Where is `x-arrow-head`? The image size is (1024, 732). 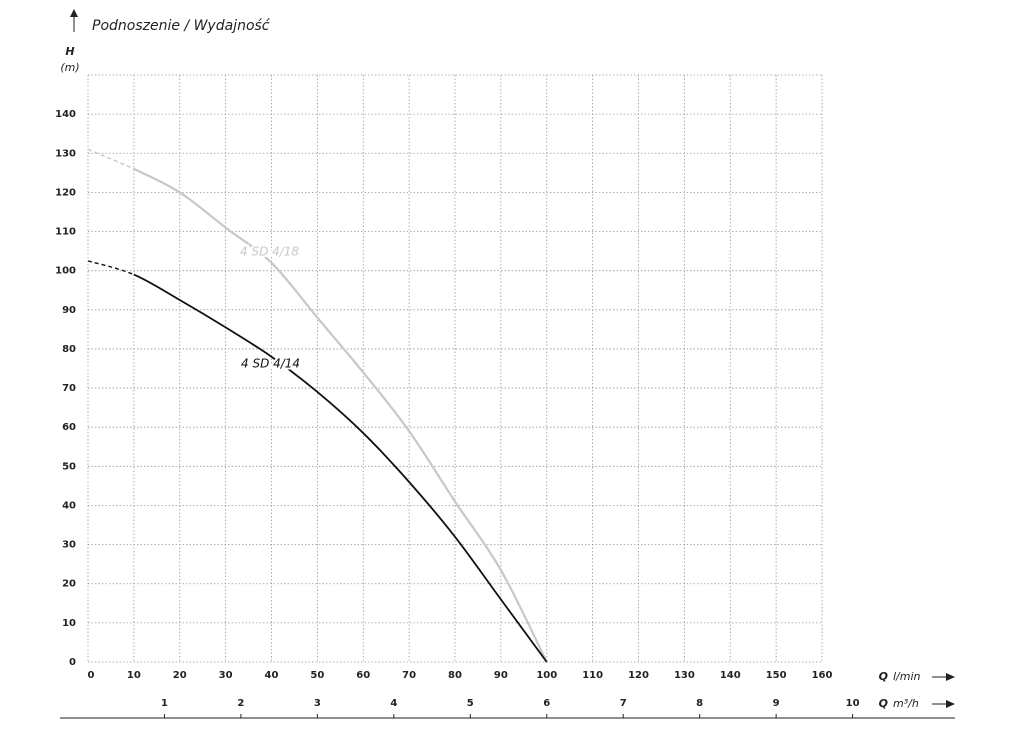
x-arrow-head is located at coordinates (950, 677).